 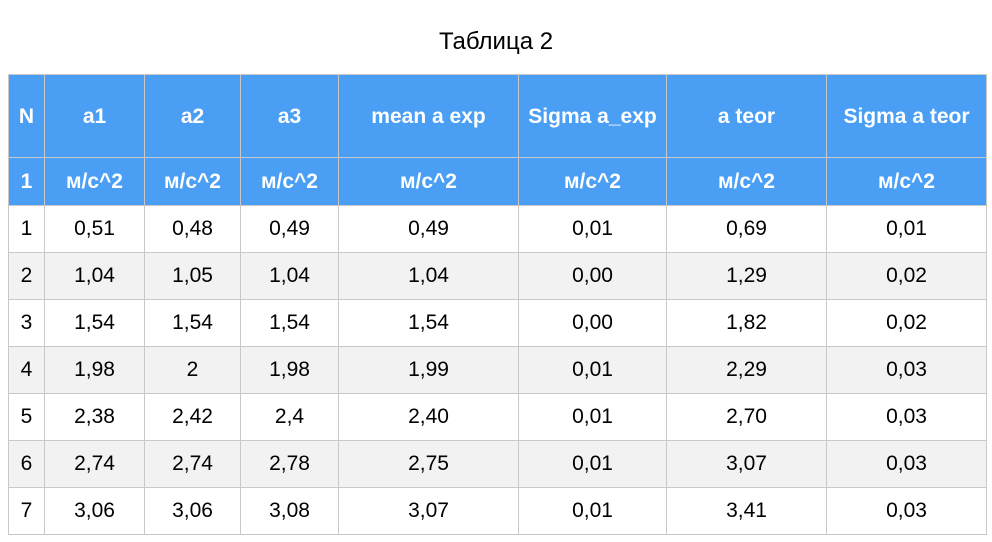 What do you see at coordinates (289, 464) in the screenshot?
I see `table-cell: 2,78` at bounding box center [289, 464].